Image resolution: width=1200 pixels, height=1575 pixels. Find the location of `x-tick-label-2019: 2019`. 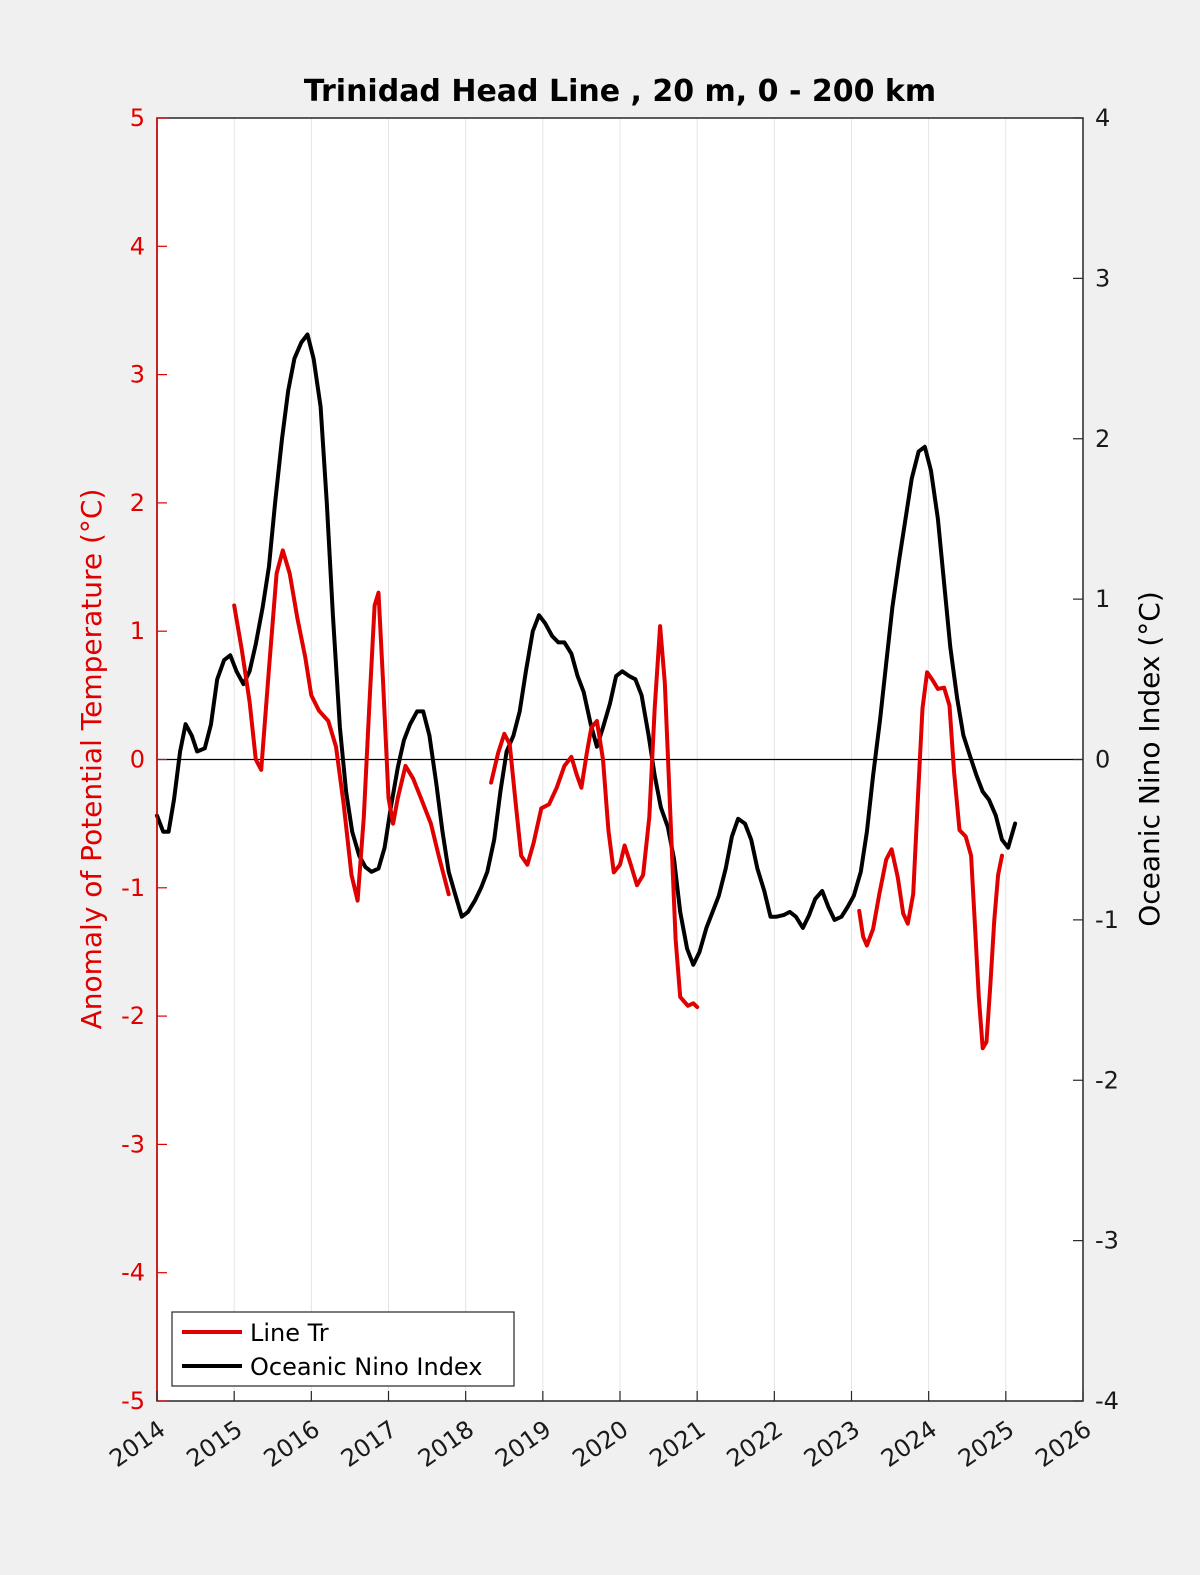

x-tick-label-2019: 2019 is located at coordinates (523, 1444).